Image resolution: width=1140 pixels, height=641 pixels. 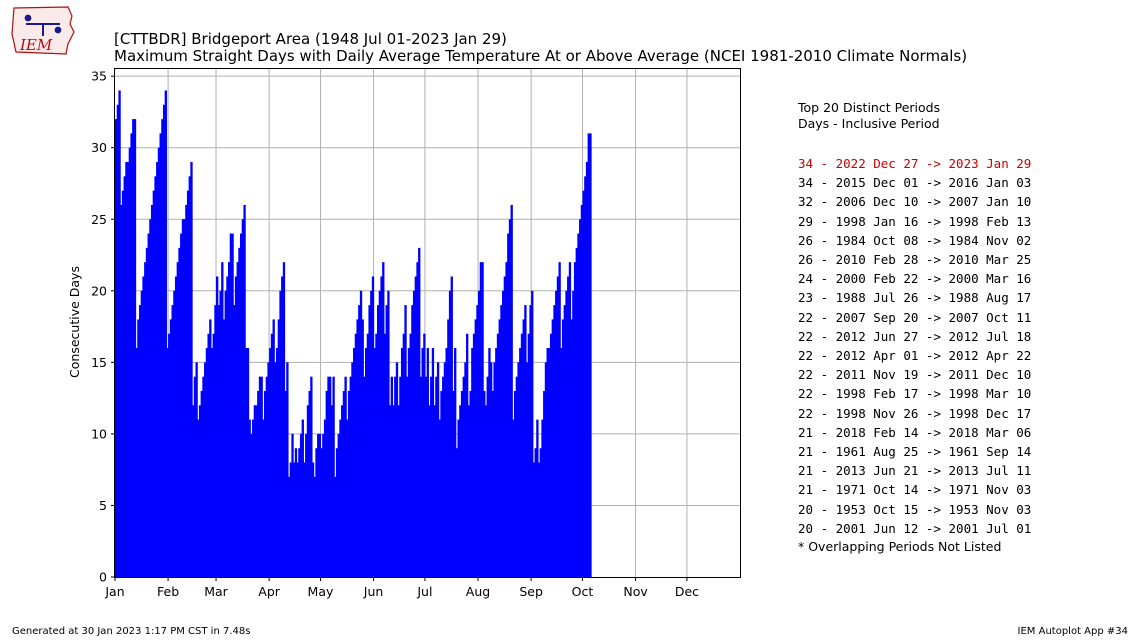 I want to click on x-tick-label: Oct, so click(x=583, y=591).